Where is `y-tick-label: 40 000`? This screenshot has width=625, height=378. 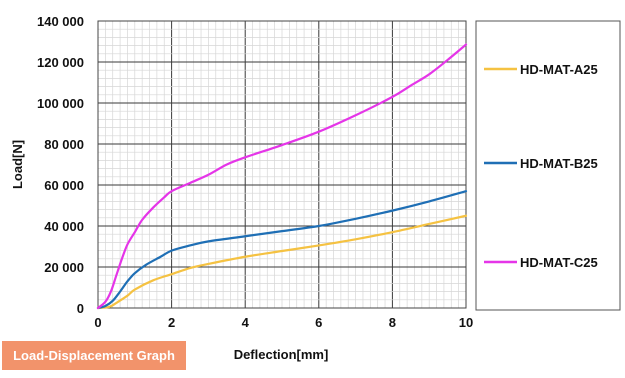
y-tick-label: 40 000 is located at coordinates (64, 226).